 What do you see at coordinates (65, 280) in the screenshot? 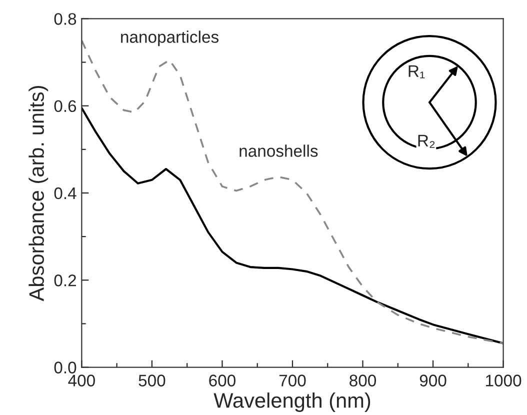
I see `y-tick-label: 0.2` at bounding box center [65, 280].